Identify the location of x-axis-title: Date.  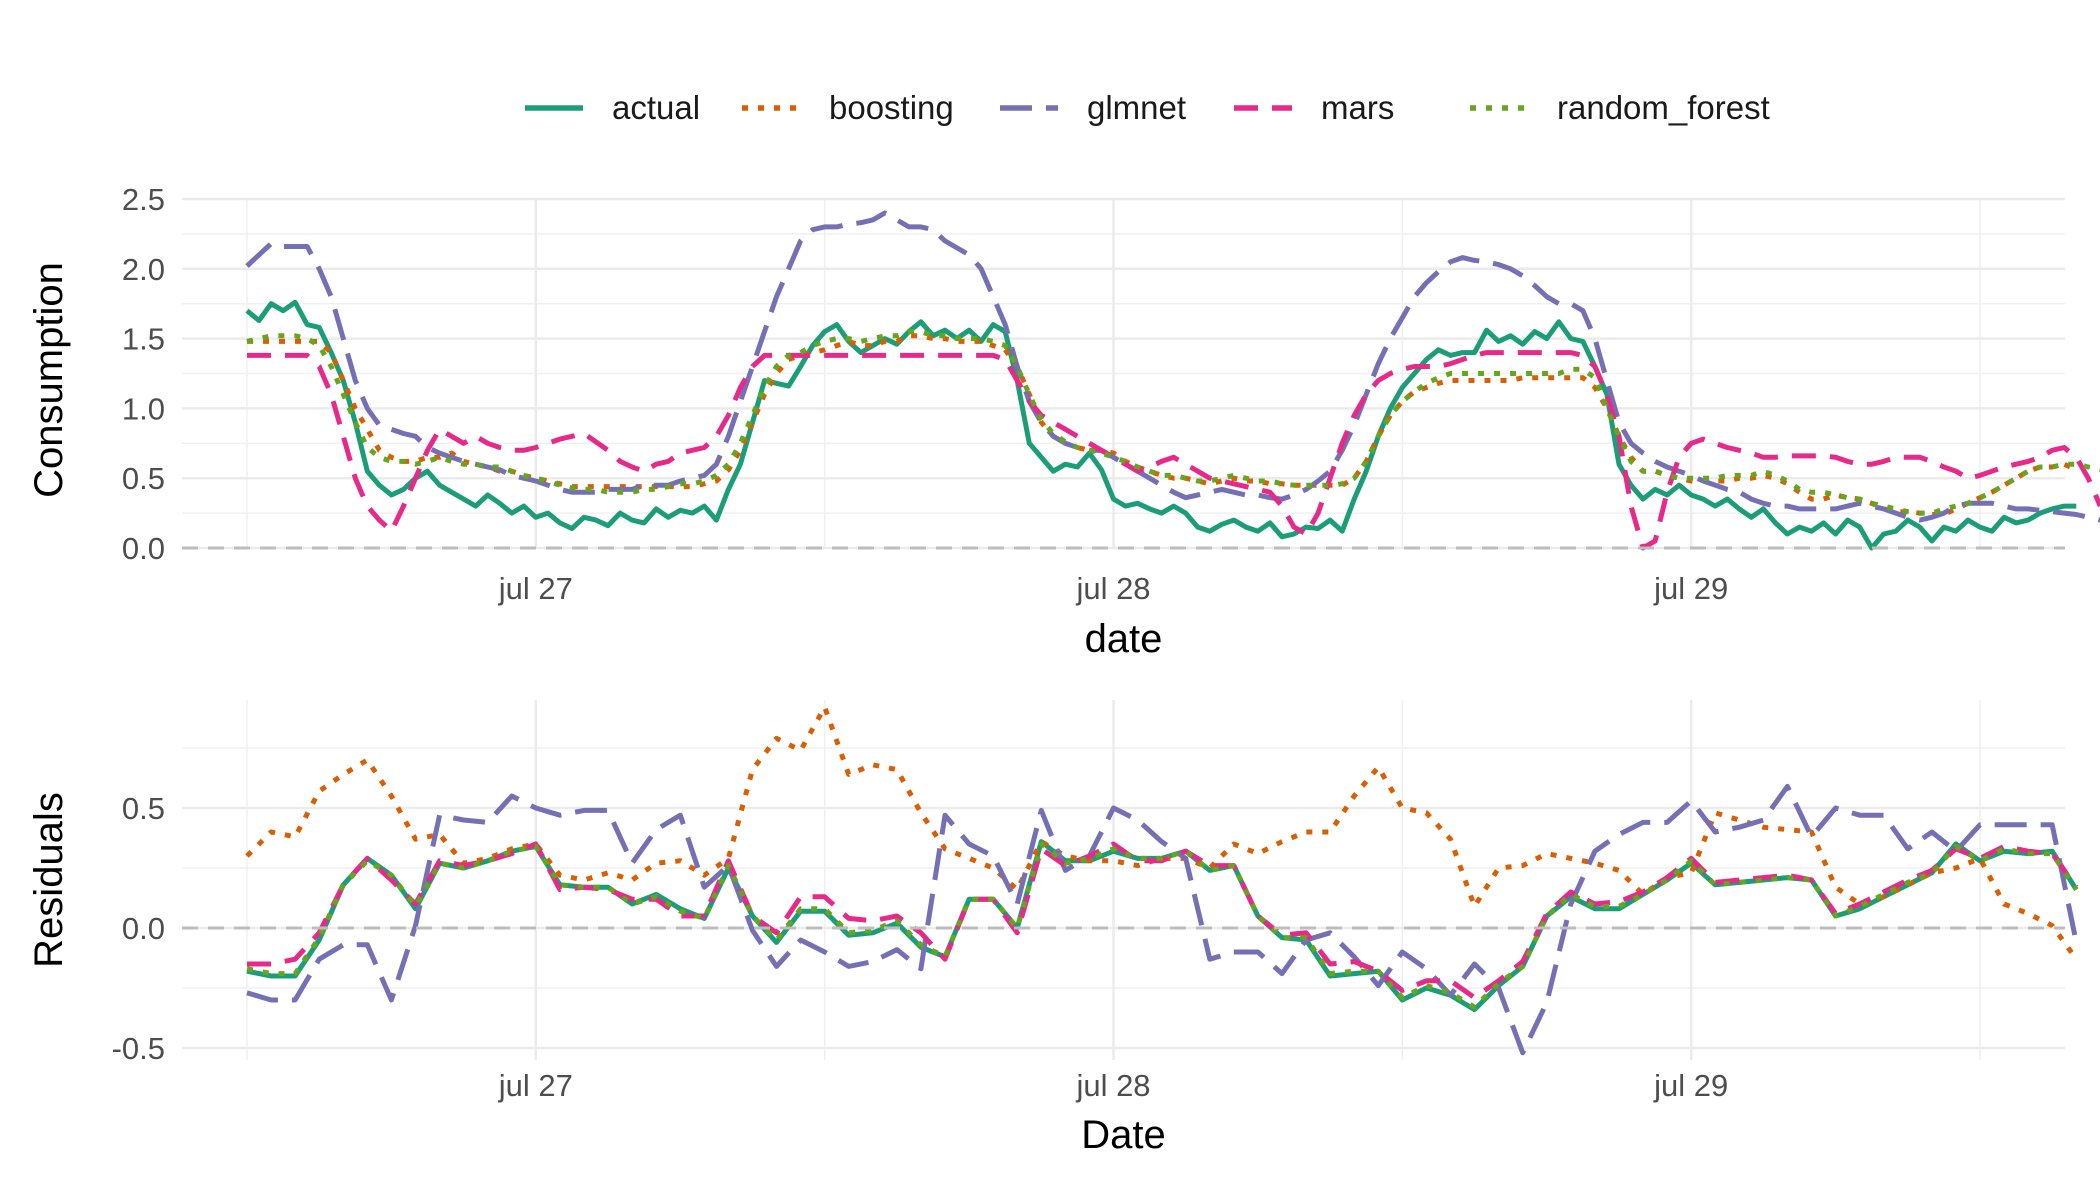
(1123, 1135).